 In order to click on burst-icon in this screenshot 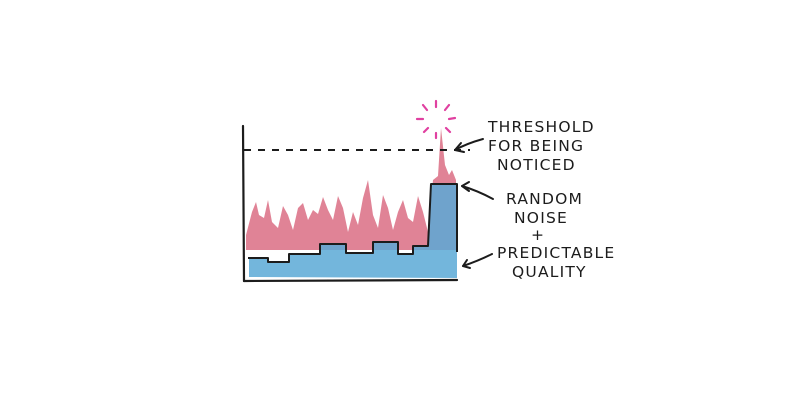, I will do `click(436, 119)`.